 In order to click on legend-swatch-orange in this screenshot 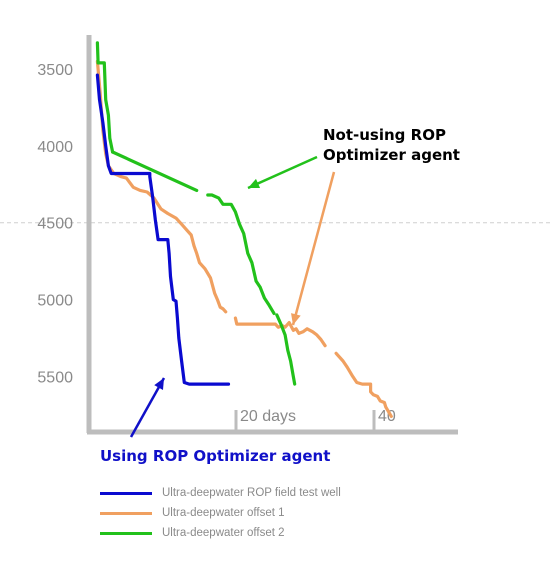, I will do `click(126, 513)`.